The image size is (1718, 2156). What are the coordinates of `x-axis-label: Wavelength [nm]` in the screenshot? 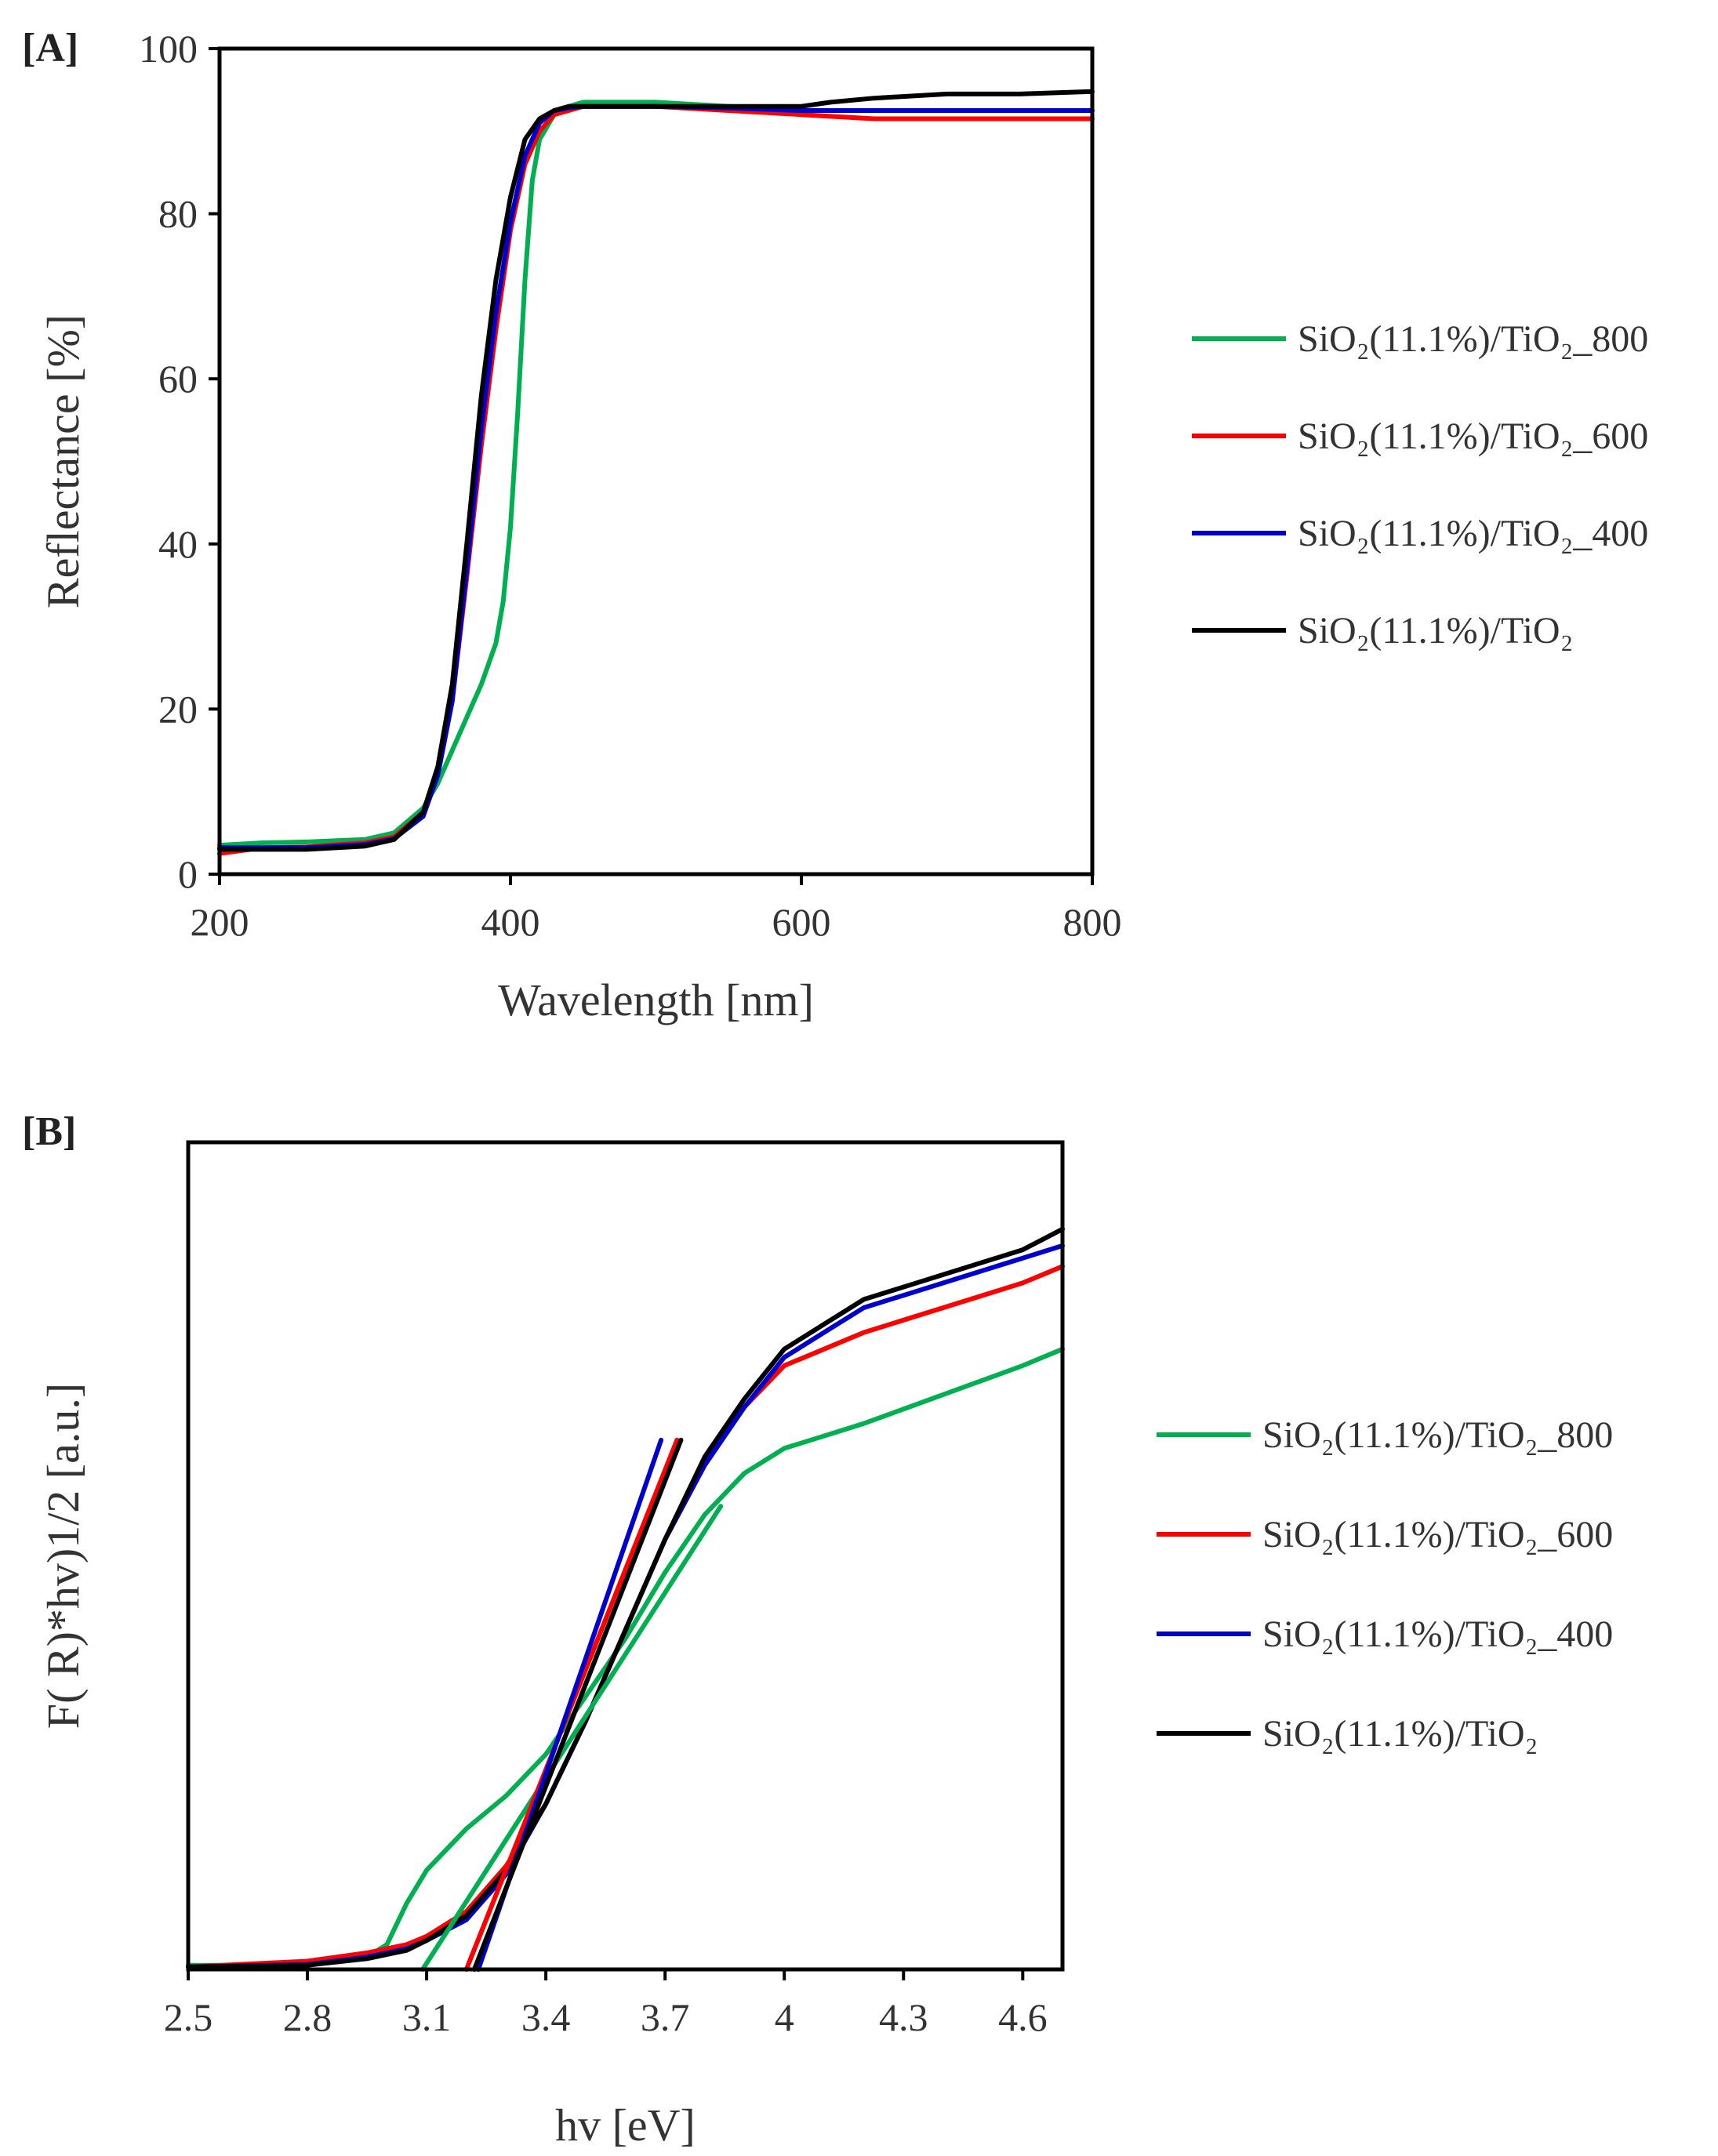 It's located at (656, 1000).